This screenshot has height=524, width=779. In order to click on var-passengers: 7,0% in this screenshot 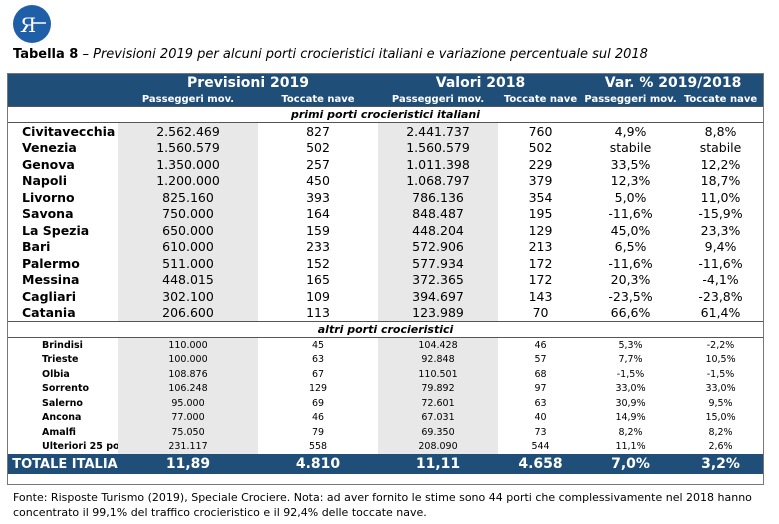, I will do `click(631, 464)`.